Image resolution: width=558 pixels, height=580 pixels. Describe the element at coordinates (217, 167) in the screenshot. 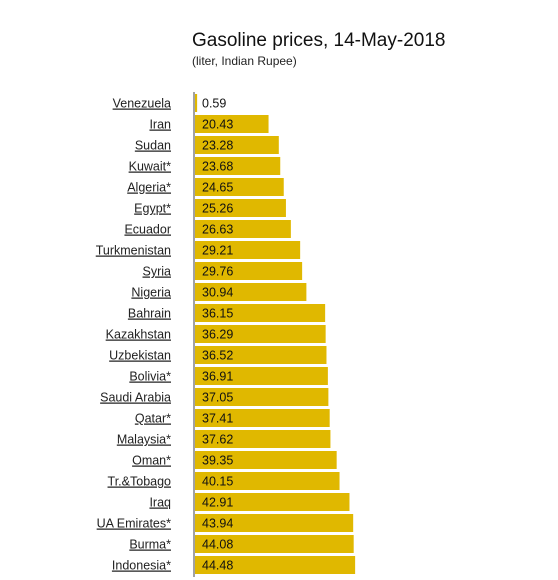

I see `value-label: 23.68` at that location.